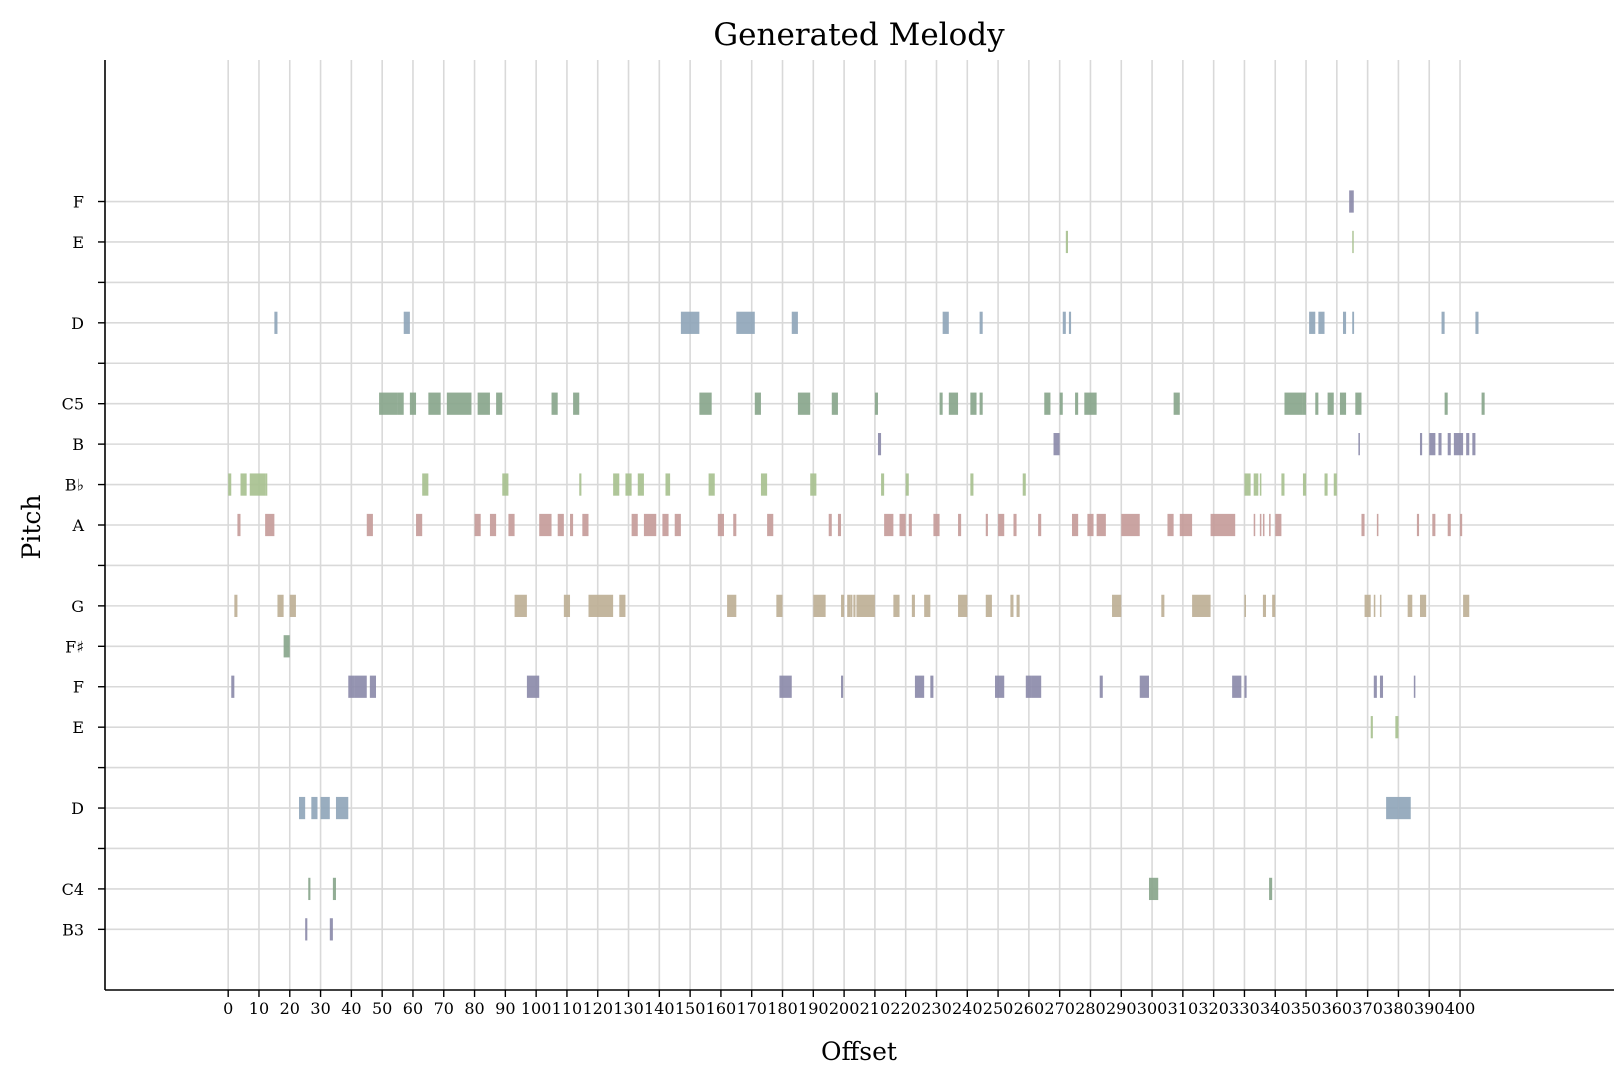 The image size is (1624, 1081). Describe the element at coordinates (351, 1008) in the screenshot. I see `x-tick-label: 40` at that location.